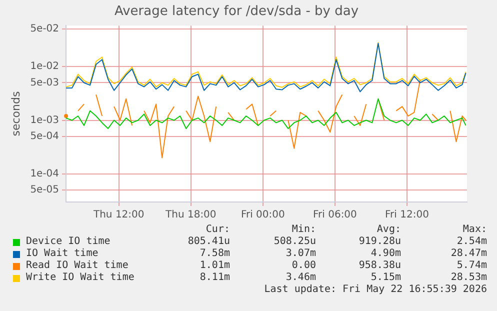  Describe the element at coordinates (301, 253) in the screenshot. I see `text: 3.07m` at that location.